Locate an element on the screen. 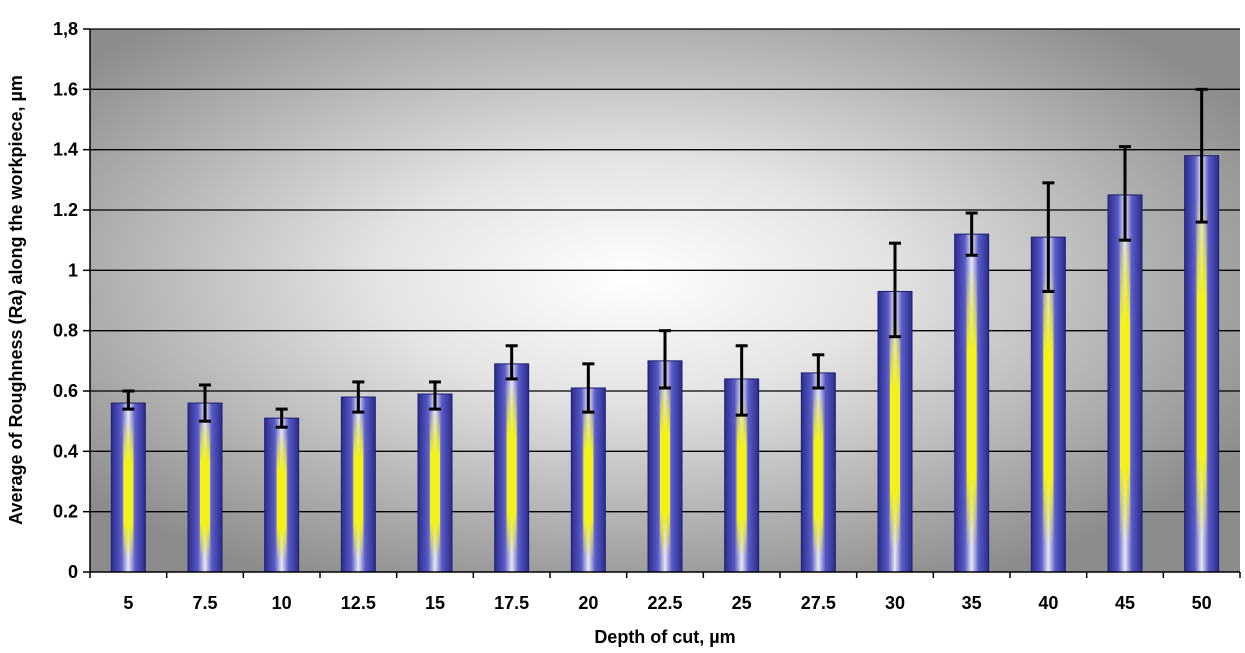 The height and width of the screenshot is (653, 1245). x-axis-title: Depth of cut, µm is located at coordinates (664, 637).